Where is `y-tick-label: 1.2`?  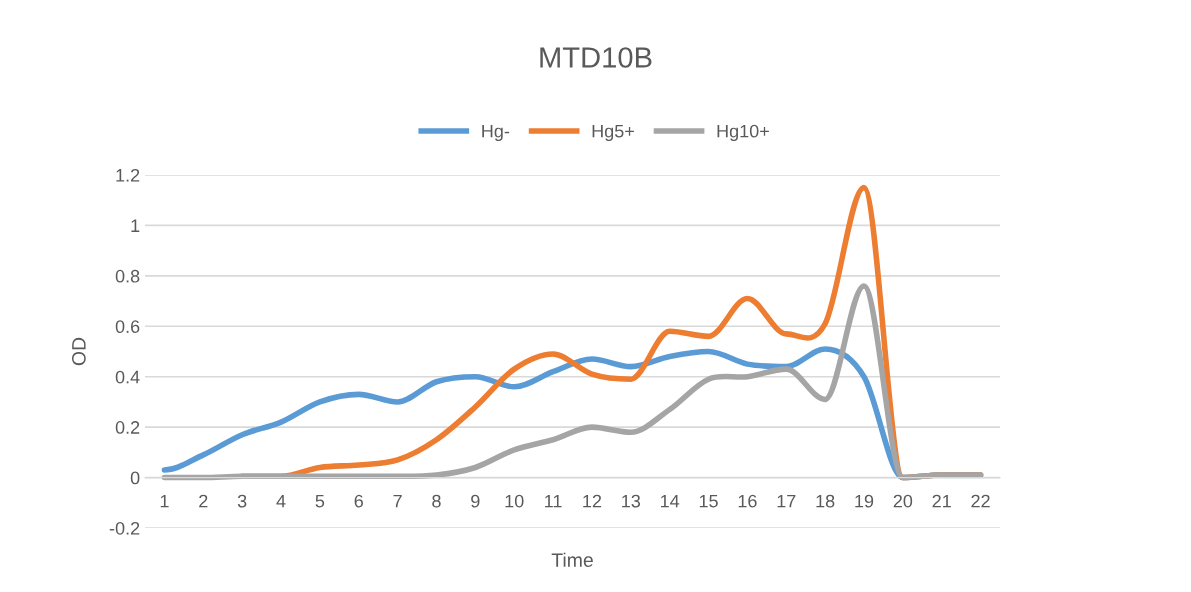
y-tick-label: 1.2 is located at coordinates (128, 175).